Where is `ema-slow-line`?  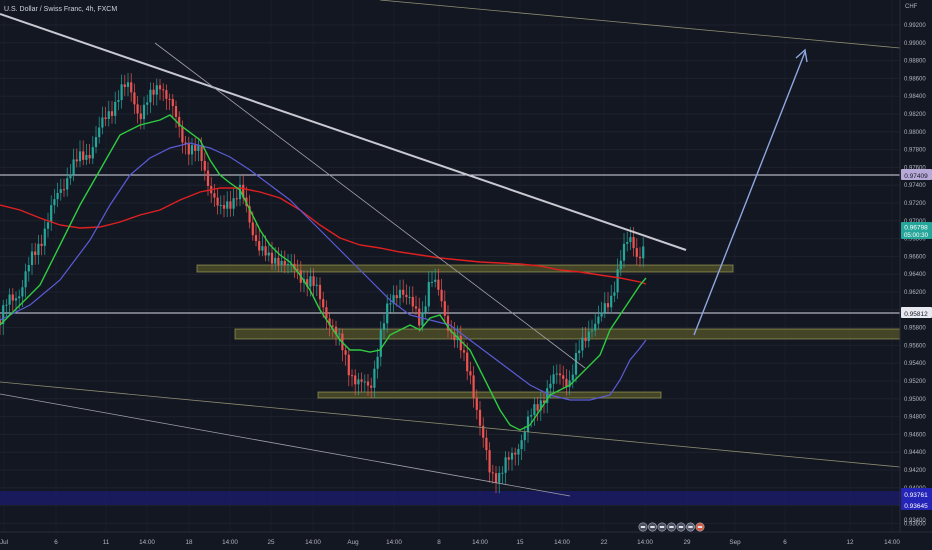 ema-slow-line is located at coordinates (323, 236).